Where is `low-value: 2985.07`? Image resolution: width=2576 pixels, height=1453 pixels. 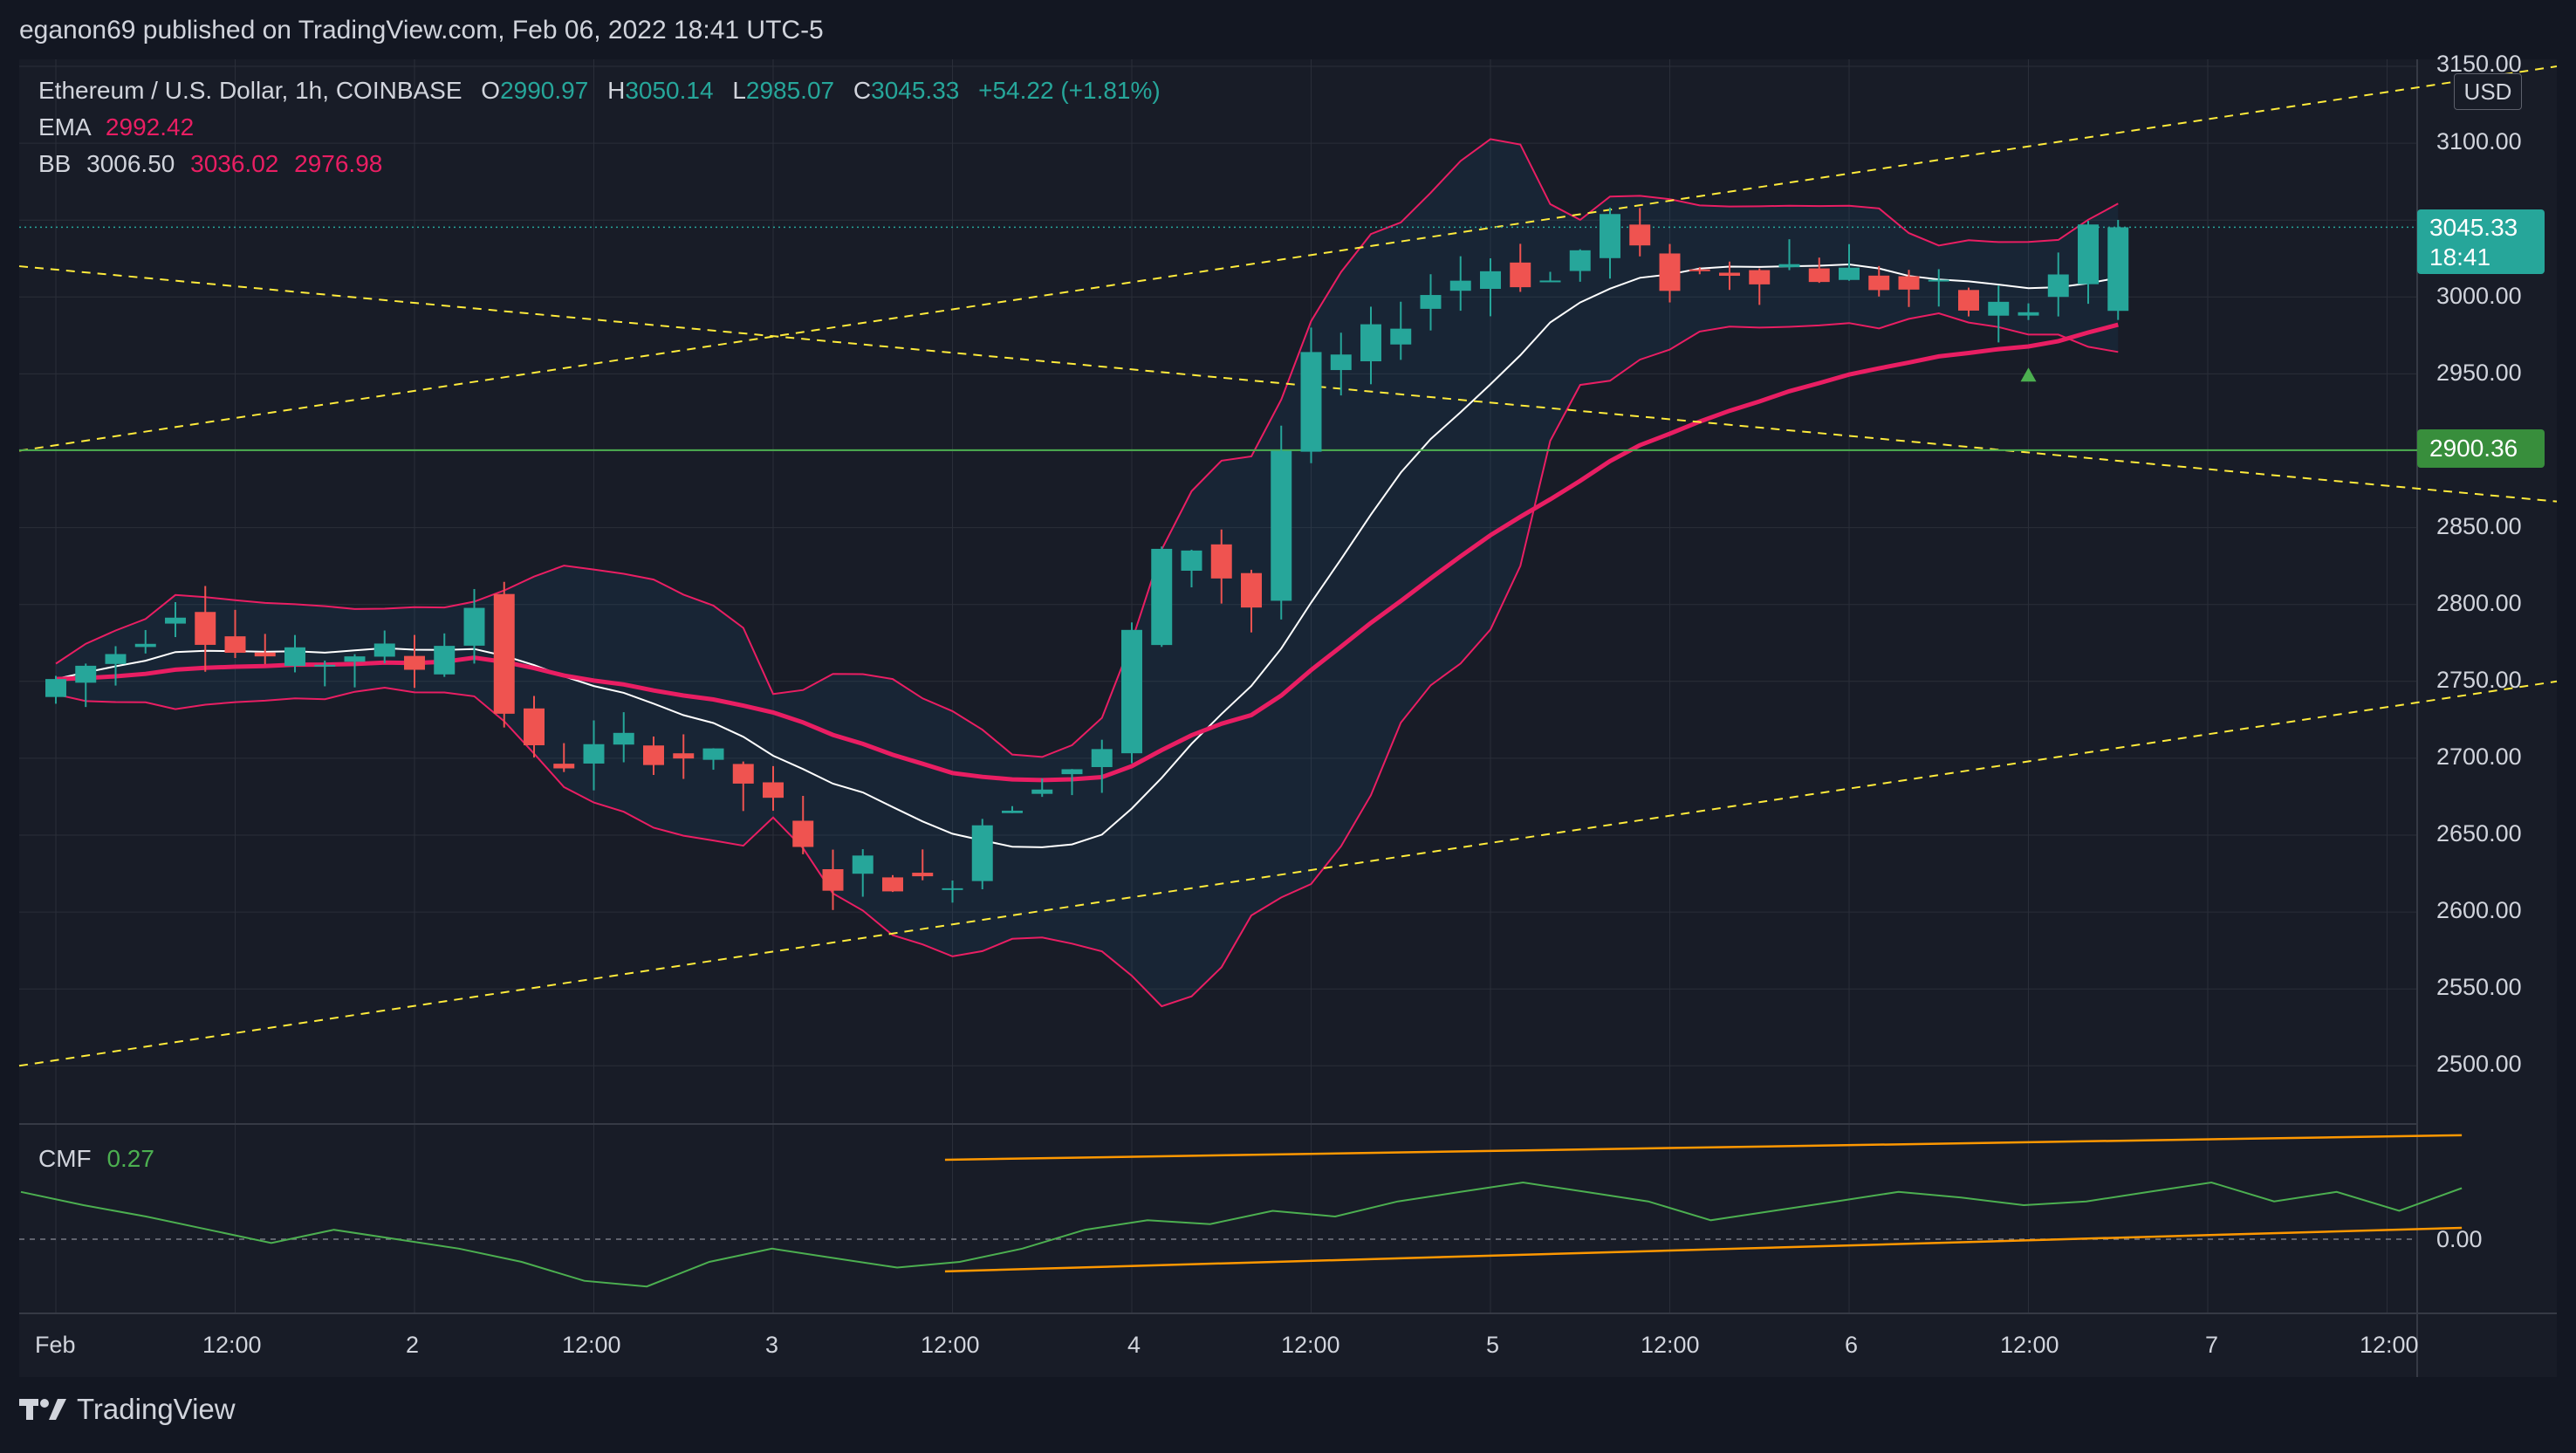 low-value: 2985.07 is located at coordinates (790, 91).